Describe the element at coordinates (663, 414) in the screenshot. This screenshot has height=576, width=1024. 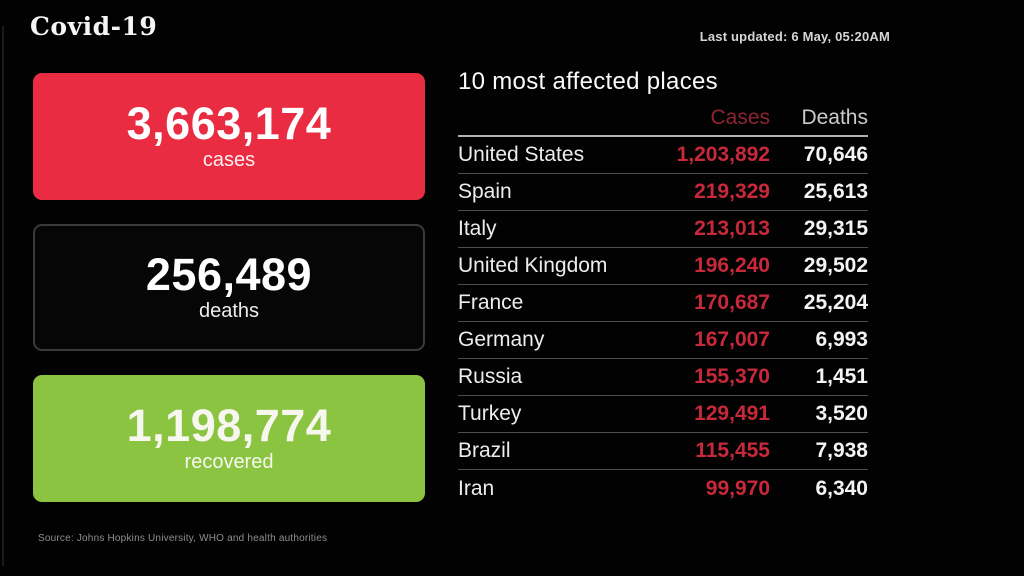
I see `table-row: Turkey 129,491 3,520` at that location.